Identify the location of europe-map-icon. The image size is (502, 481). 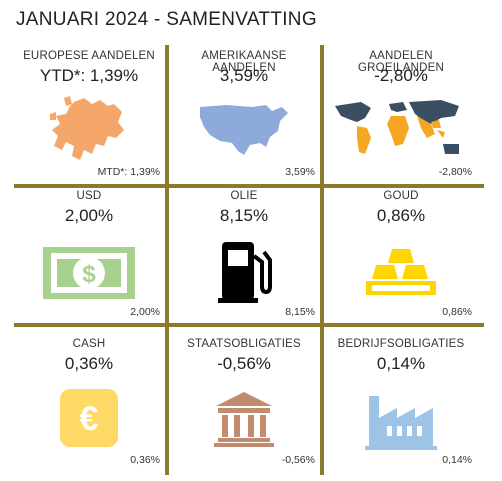
(89, 130).